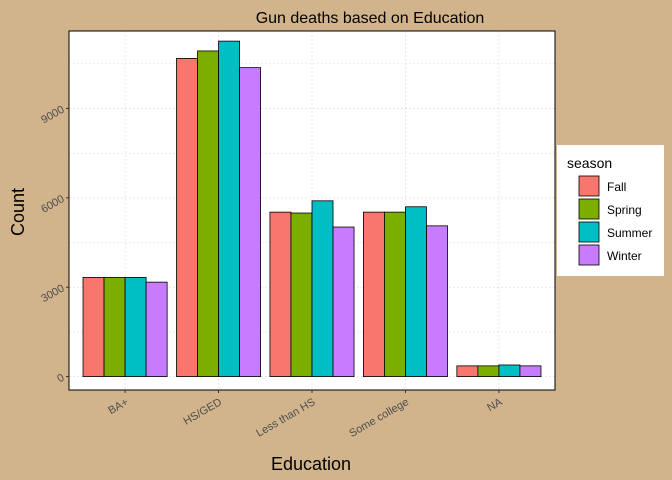 The width and height of the screenshot is (672, 480). I want to click on legend-box, so click(610, 210).